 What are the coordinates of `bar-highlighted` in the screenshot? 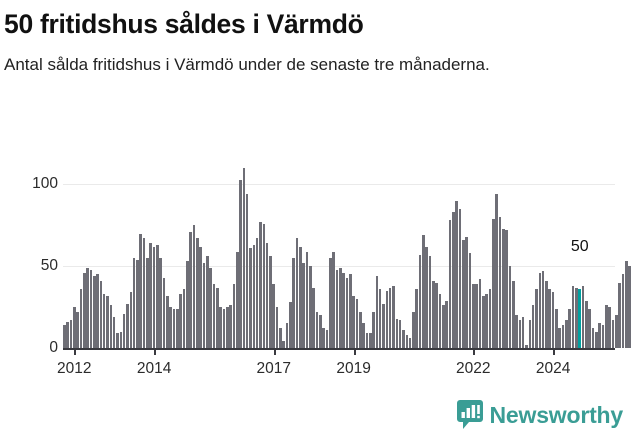 It's located at (579, 318).